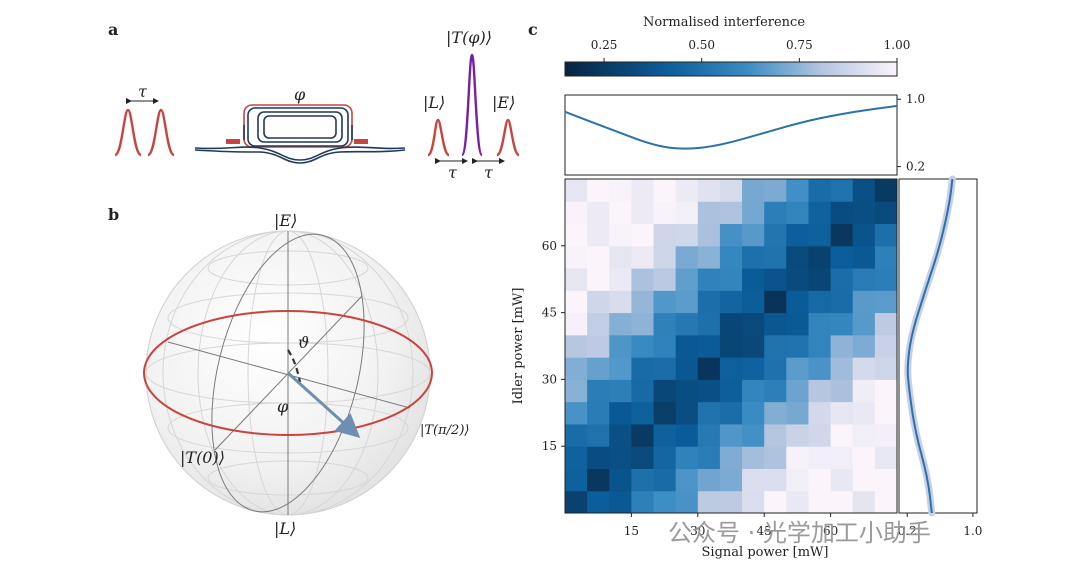  What do you see at coordinates (604, 45) in the screenshot?
I see `colorbar-tick-label: 0.25` at bounding box center [604, 45].